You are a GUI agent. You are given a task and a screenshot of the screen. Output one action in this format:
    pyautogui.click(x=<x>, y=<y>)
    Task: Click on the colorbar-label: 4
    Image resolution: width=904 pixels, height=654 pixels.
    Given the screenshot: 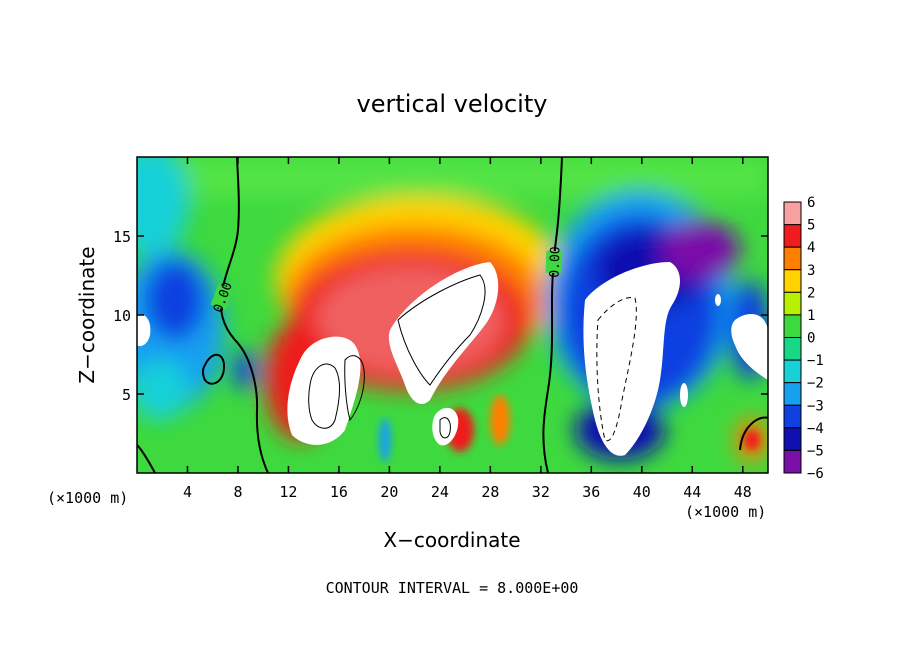 What is the action you would take?
    pyautogui.click(x=811, y=248)
    